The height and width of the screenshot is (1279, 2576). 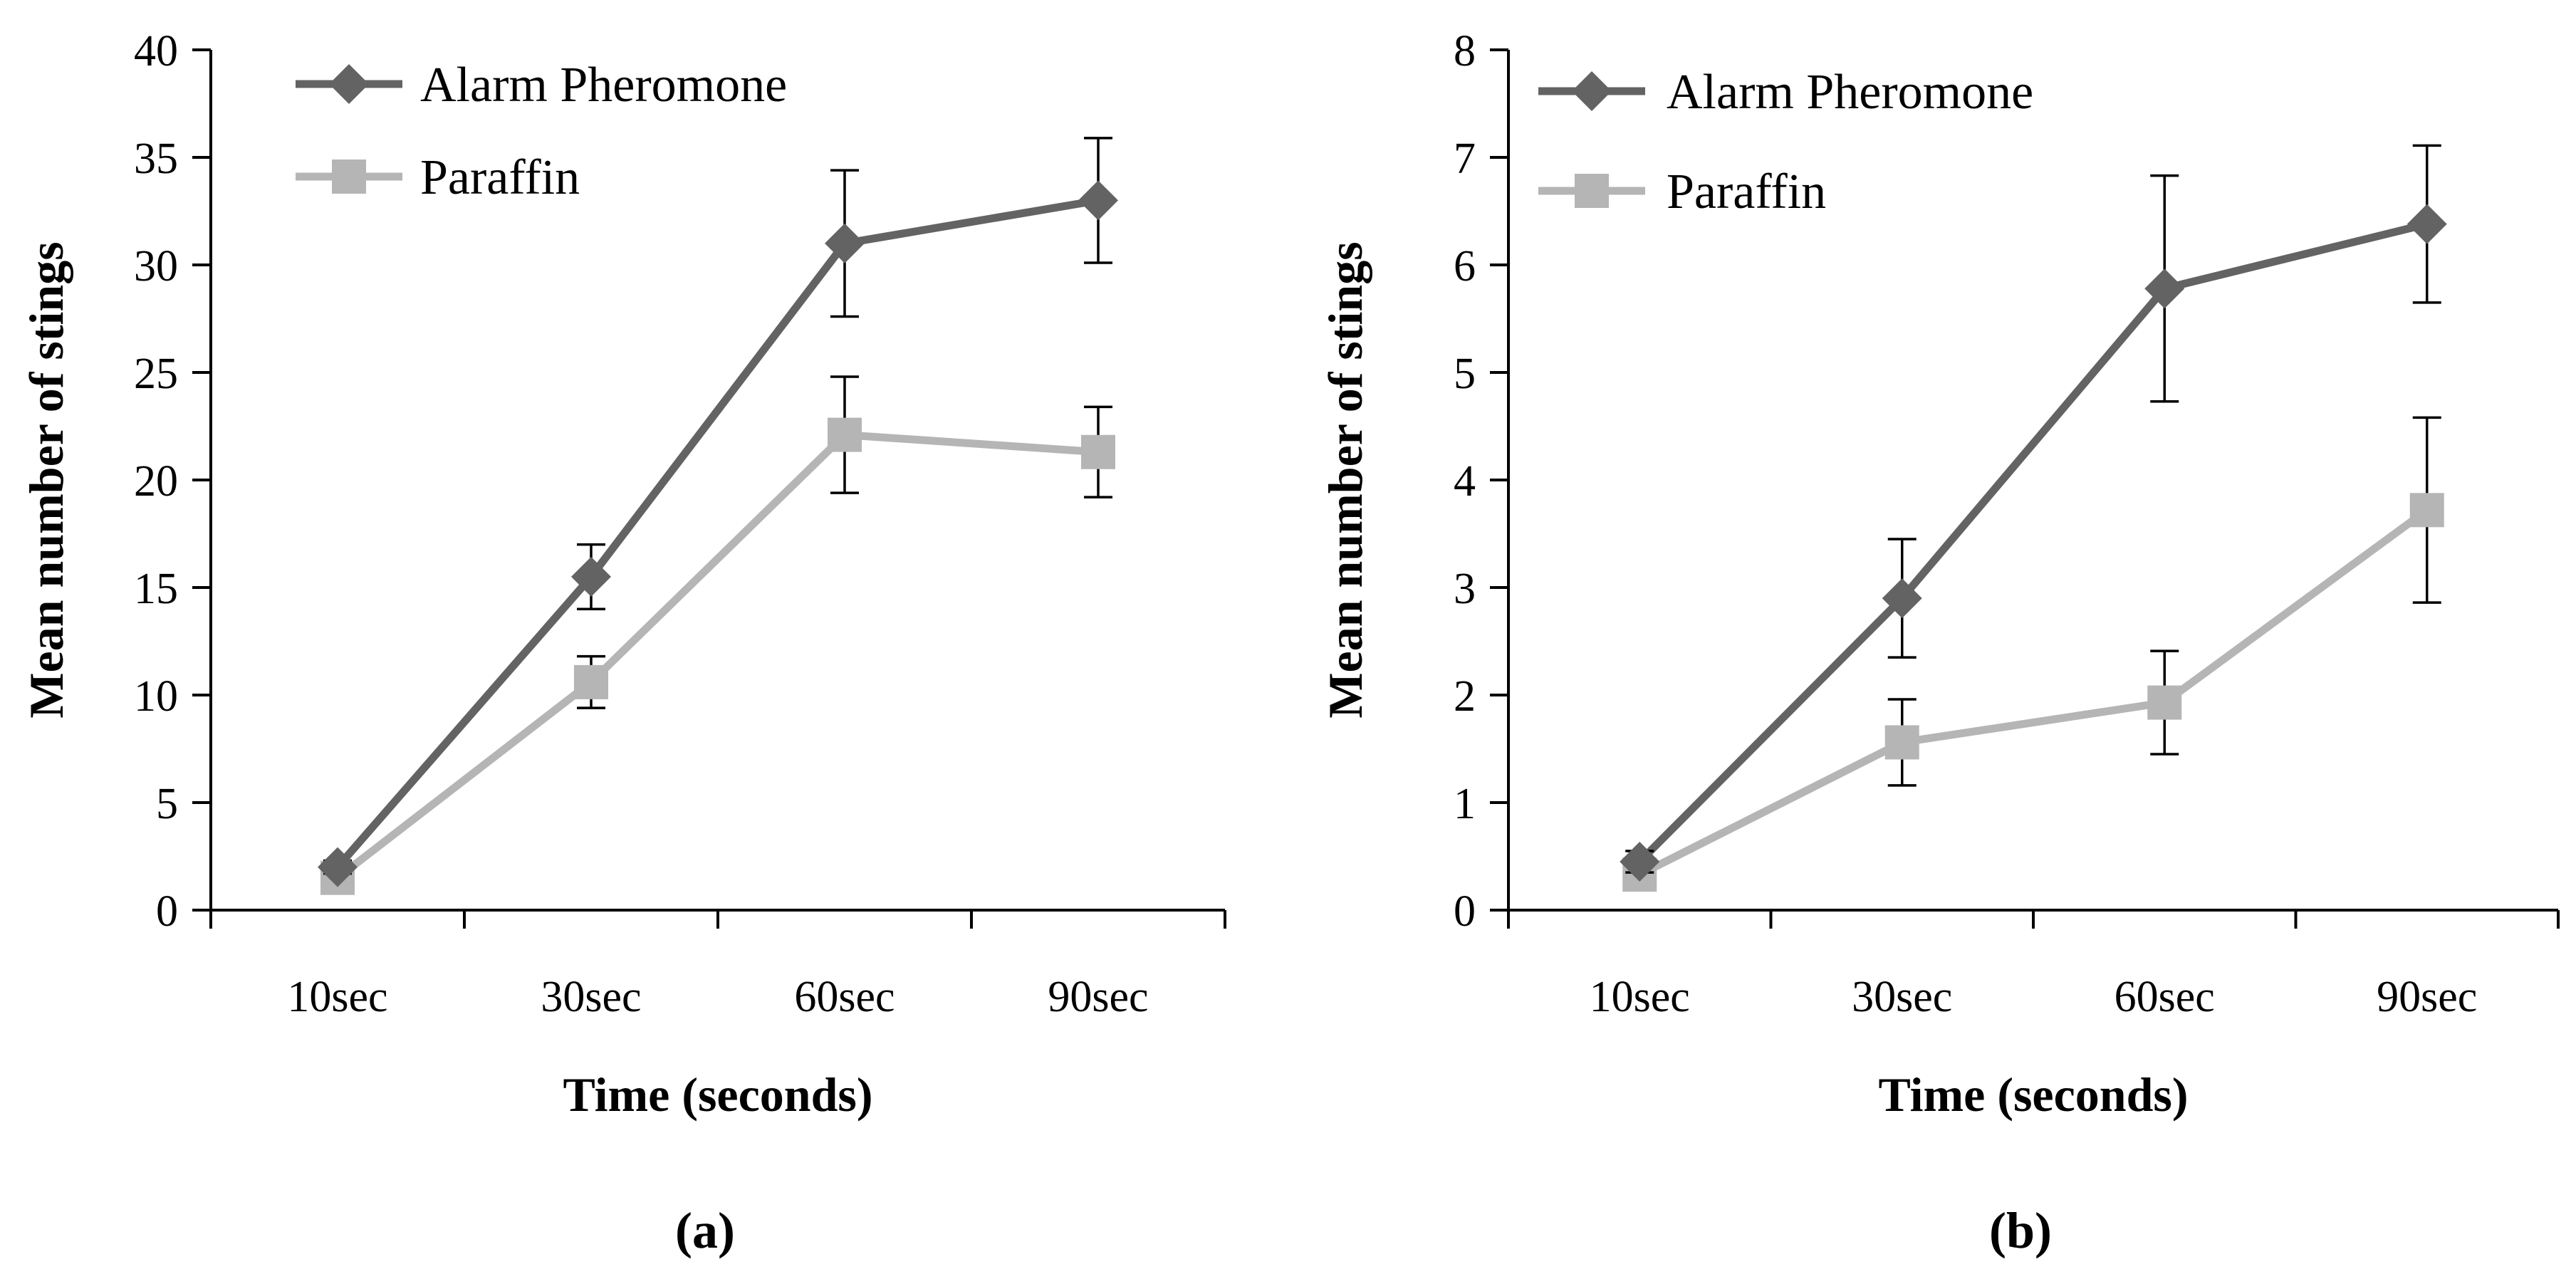 I want to click on y-tick-label: 6, so click(x=1465, y=266).